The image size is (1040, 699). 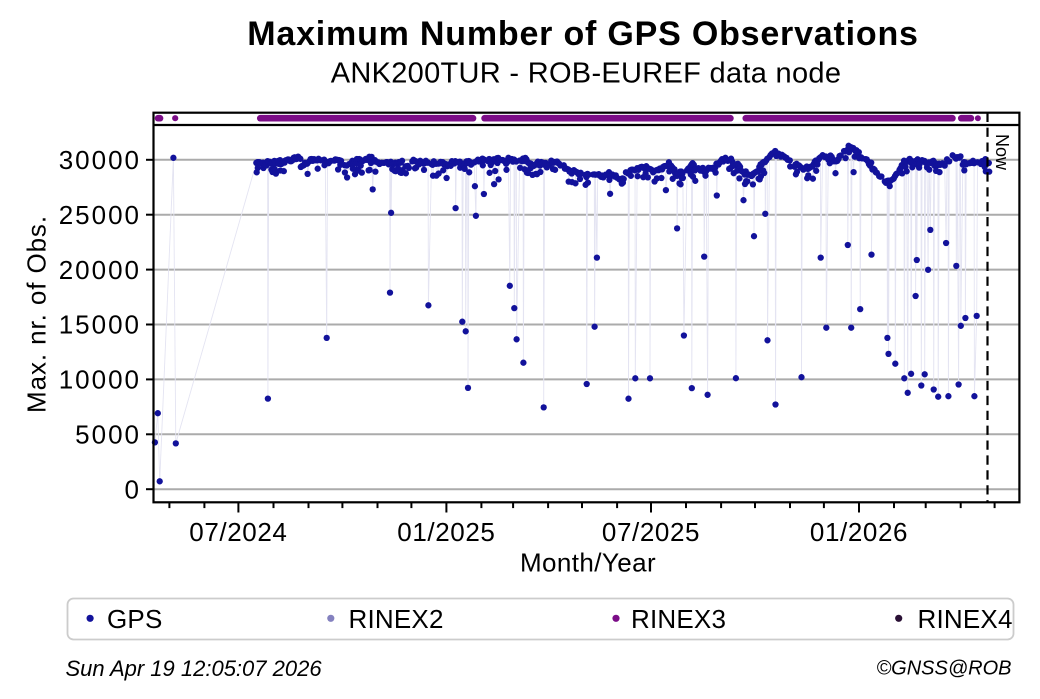 I want to click on svg-text: 20000, so click(x=100, y=270).